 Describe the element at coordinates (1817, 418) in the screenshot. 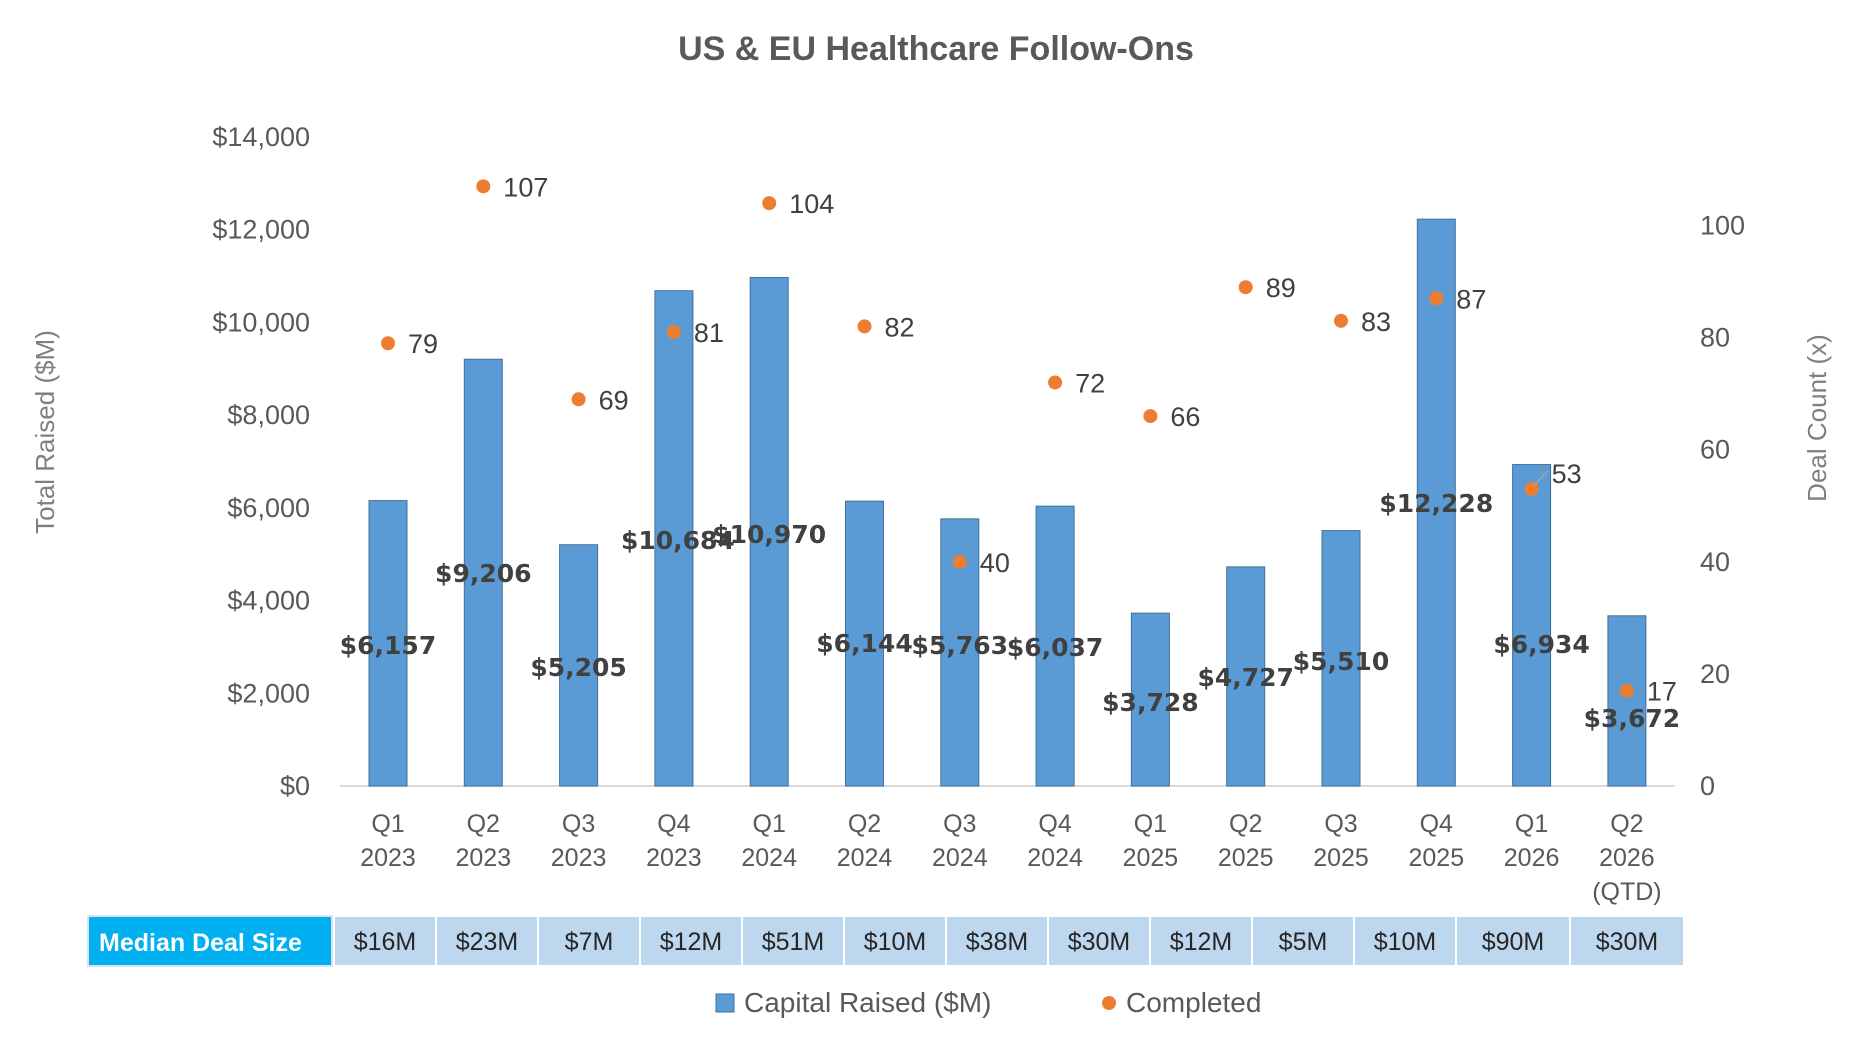

I see `y2-axis-title: Deal Count (x)` at that location.